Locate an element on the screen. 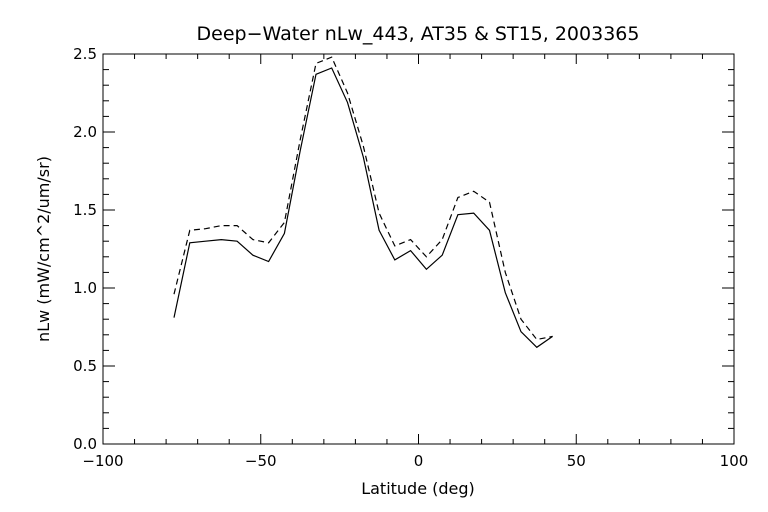 The width and height of the screenshot is (768, 512). x-tick-label: 0 is located at coordinates (419, 461).